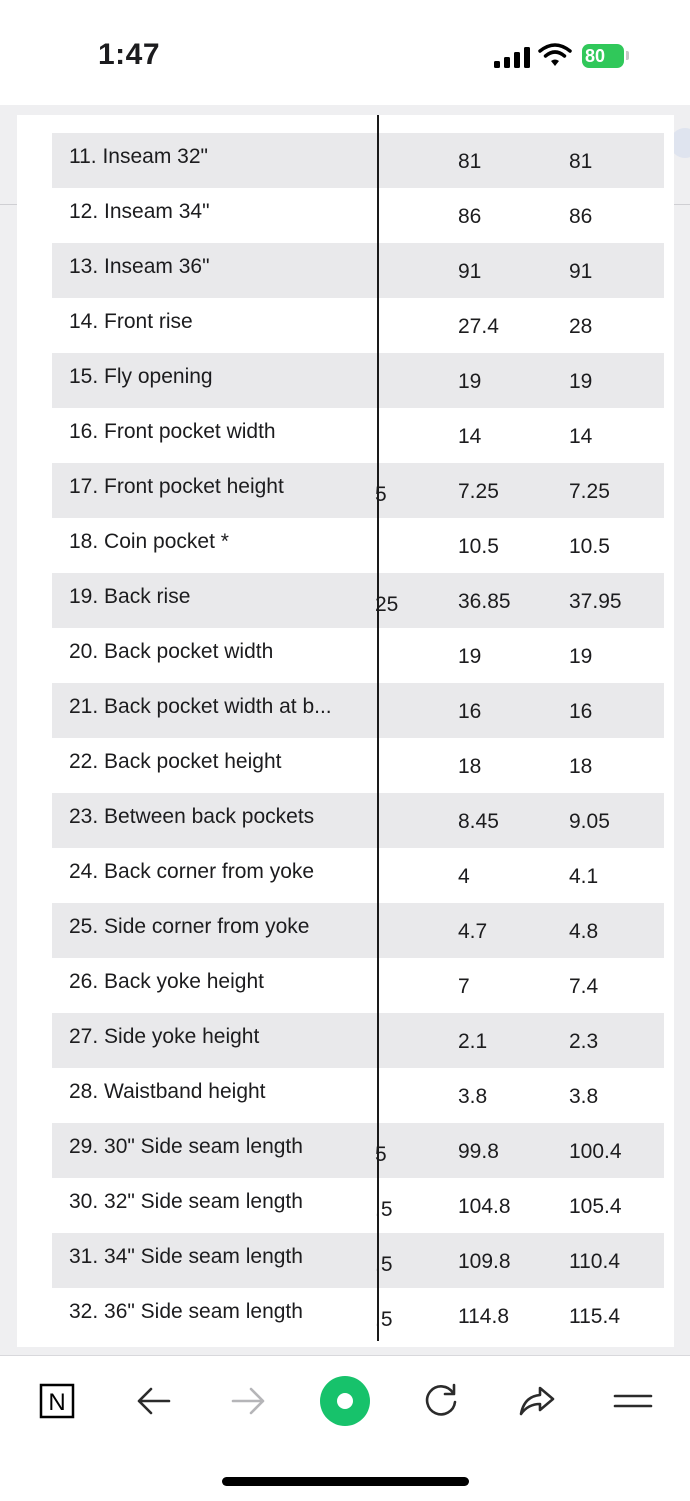 Image resolution: width=690 pixels, height=1501 pixels. What do you see at coordinates (358, 325) in the screenshot?
I see `table-row: 14. Front rise 27.4 28` at bounding box center [358, 325].